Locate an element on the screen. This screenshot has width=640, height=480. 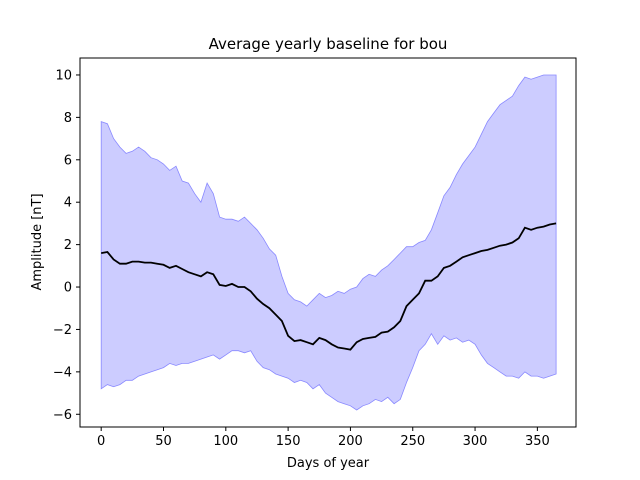
x-tick-label: 250 is located at coordinates (412, 441).